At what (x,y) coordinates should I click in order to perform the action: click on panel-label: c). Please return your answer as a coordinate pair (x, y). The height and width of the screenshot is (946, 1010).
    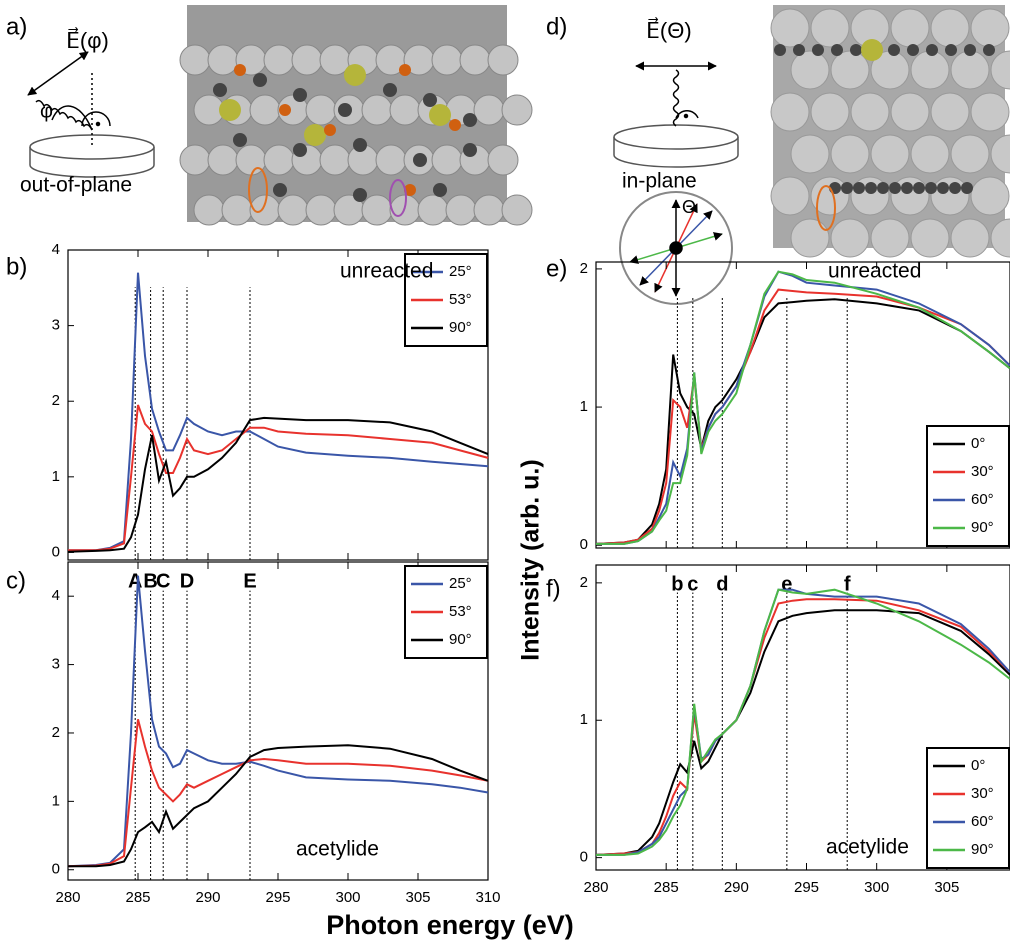
    Looking at the image, I should click on (16, 580).